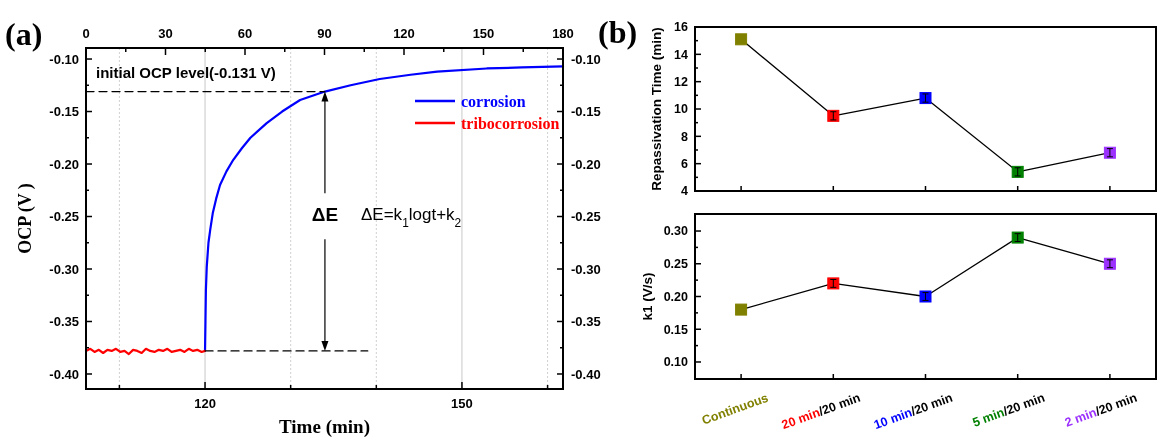 The width and height of the screenshot is (1159, 437). Describe the element at coordinates (681, 109) in the screenshot. I see `y-tick-label: 10` at that location.